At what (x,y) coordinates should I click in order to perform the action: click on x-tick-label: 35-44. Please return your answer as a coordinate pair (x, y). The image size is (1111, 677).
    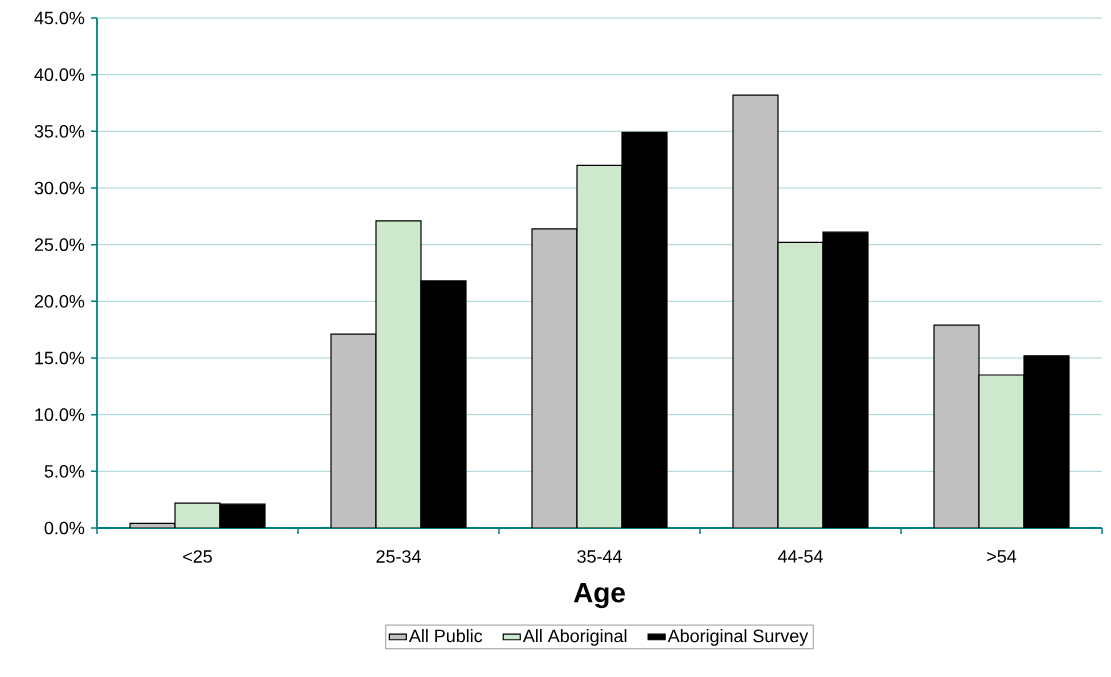
    Looking at the image, I should click on (599, 556).